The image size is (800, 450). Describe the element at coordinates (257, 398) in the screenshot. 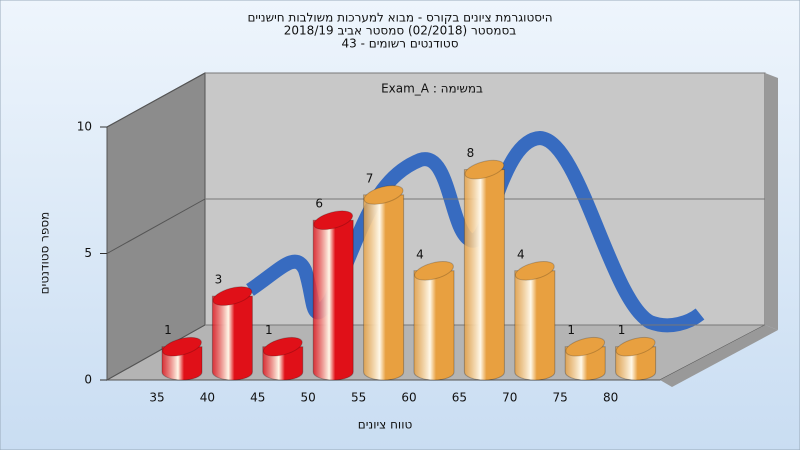

I see `x-tick-label: 45` at that location.